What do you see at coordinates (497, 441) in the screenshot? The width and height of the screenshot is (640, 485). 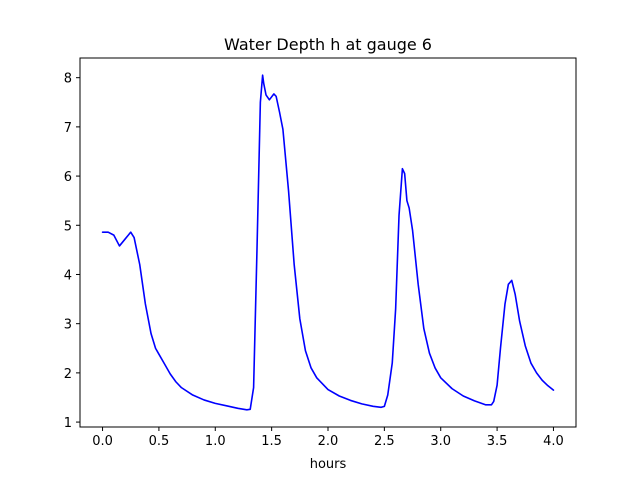 I see `x-tick-label: 3.5` at bounding box center [497, 441].